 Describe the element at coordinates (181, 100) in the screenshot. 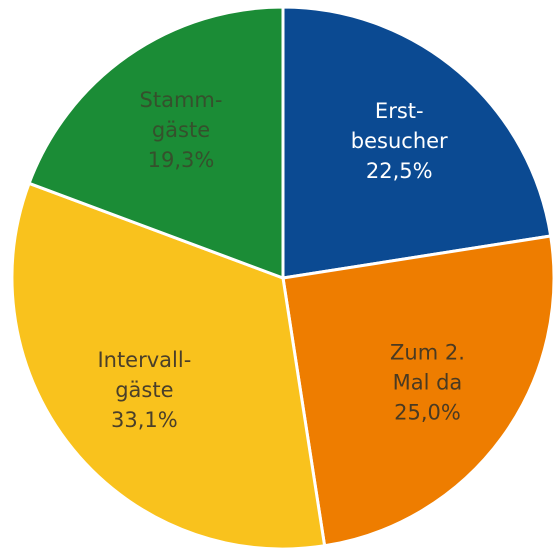

I see `slice-label: Stamm-` at that location.